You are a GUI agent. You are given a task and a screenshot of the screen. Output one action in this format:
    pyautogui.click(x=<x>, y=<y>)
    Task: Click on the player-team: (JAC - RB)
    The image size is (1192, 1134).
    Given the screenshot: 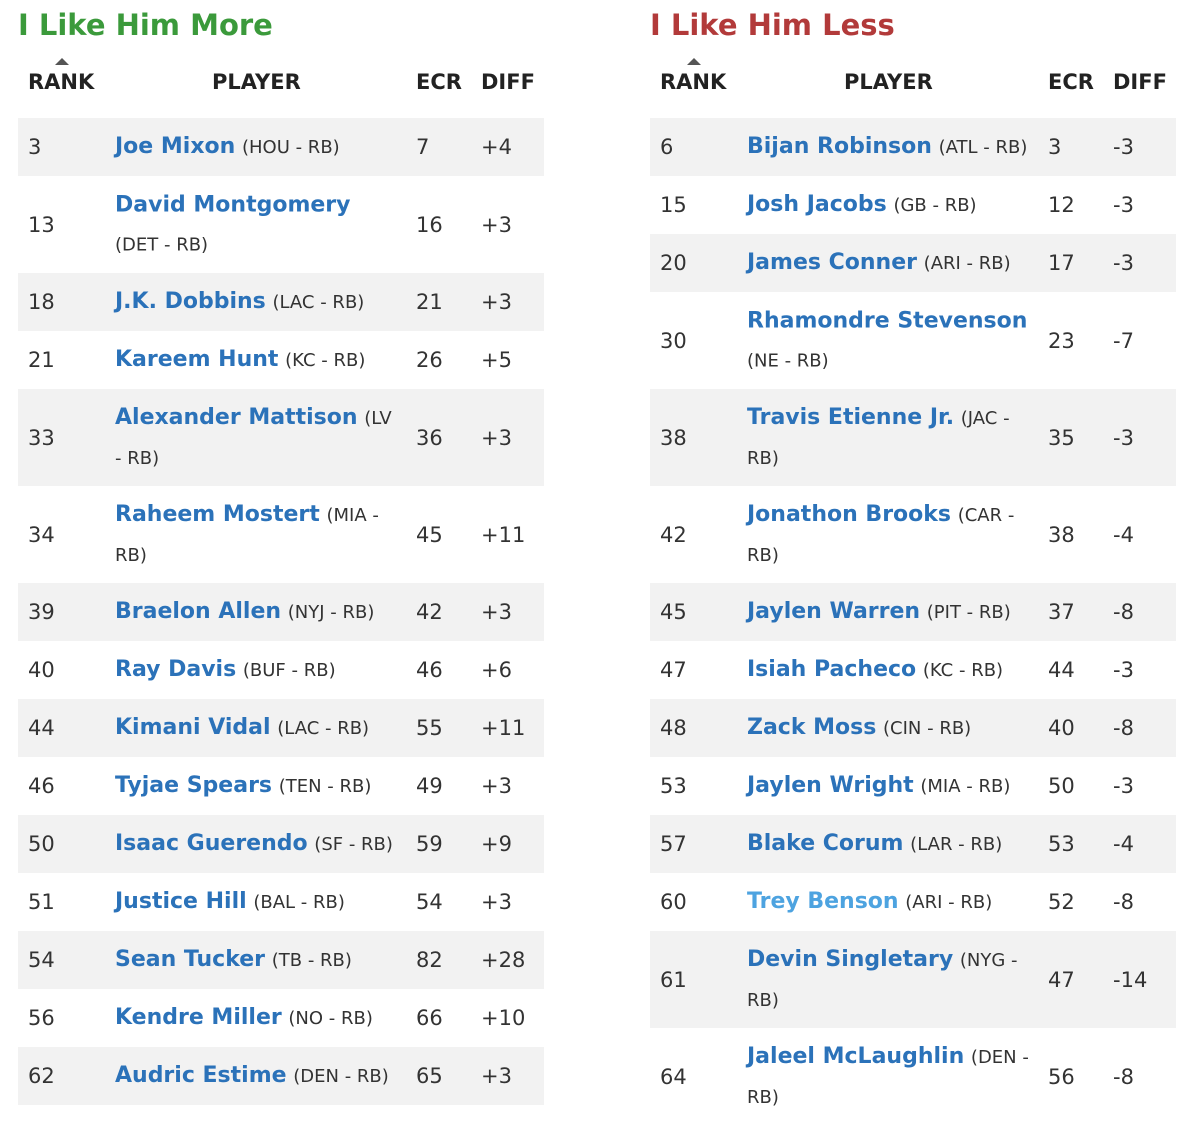 What is the action you would take?
    pyautogui.click(x=878, y=438)
    